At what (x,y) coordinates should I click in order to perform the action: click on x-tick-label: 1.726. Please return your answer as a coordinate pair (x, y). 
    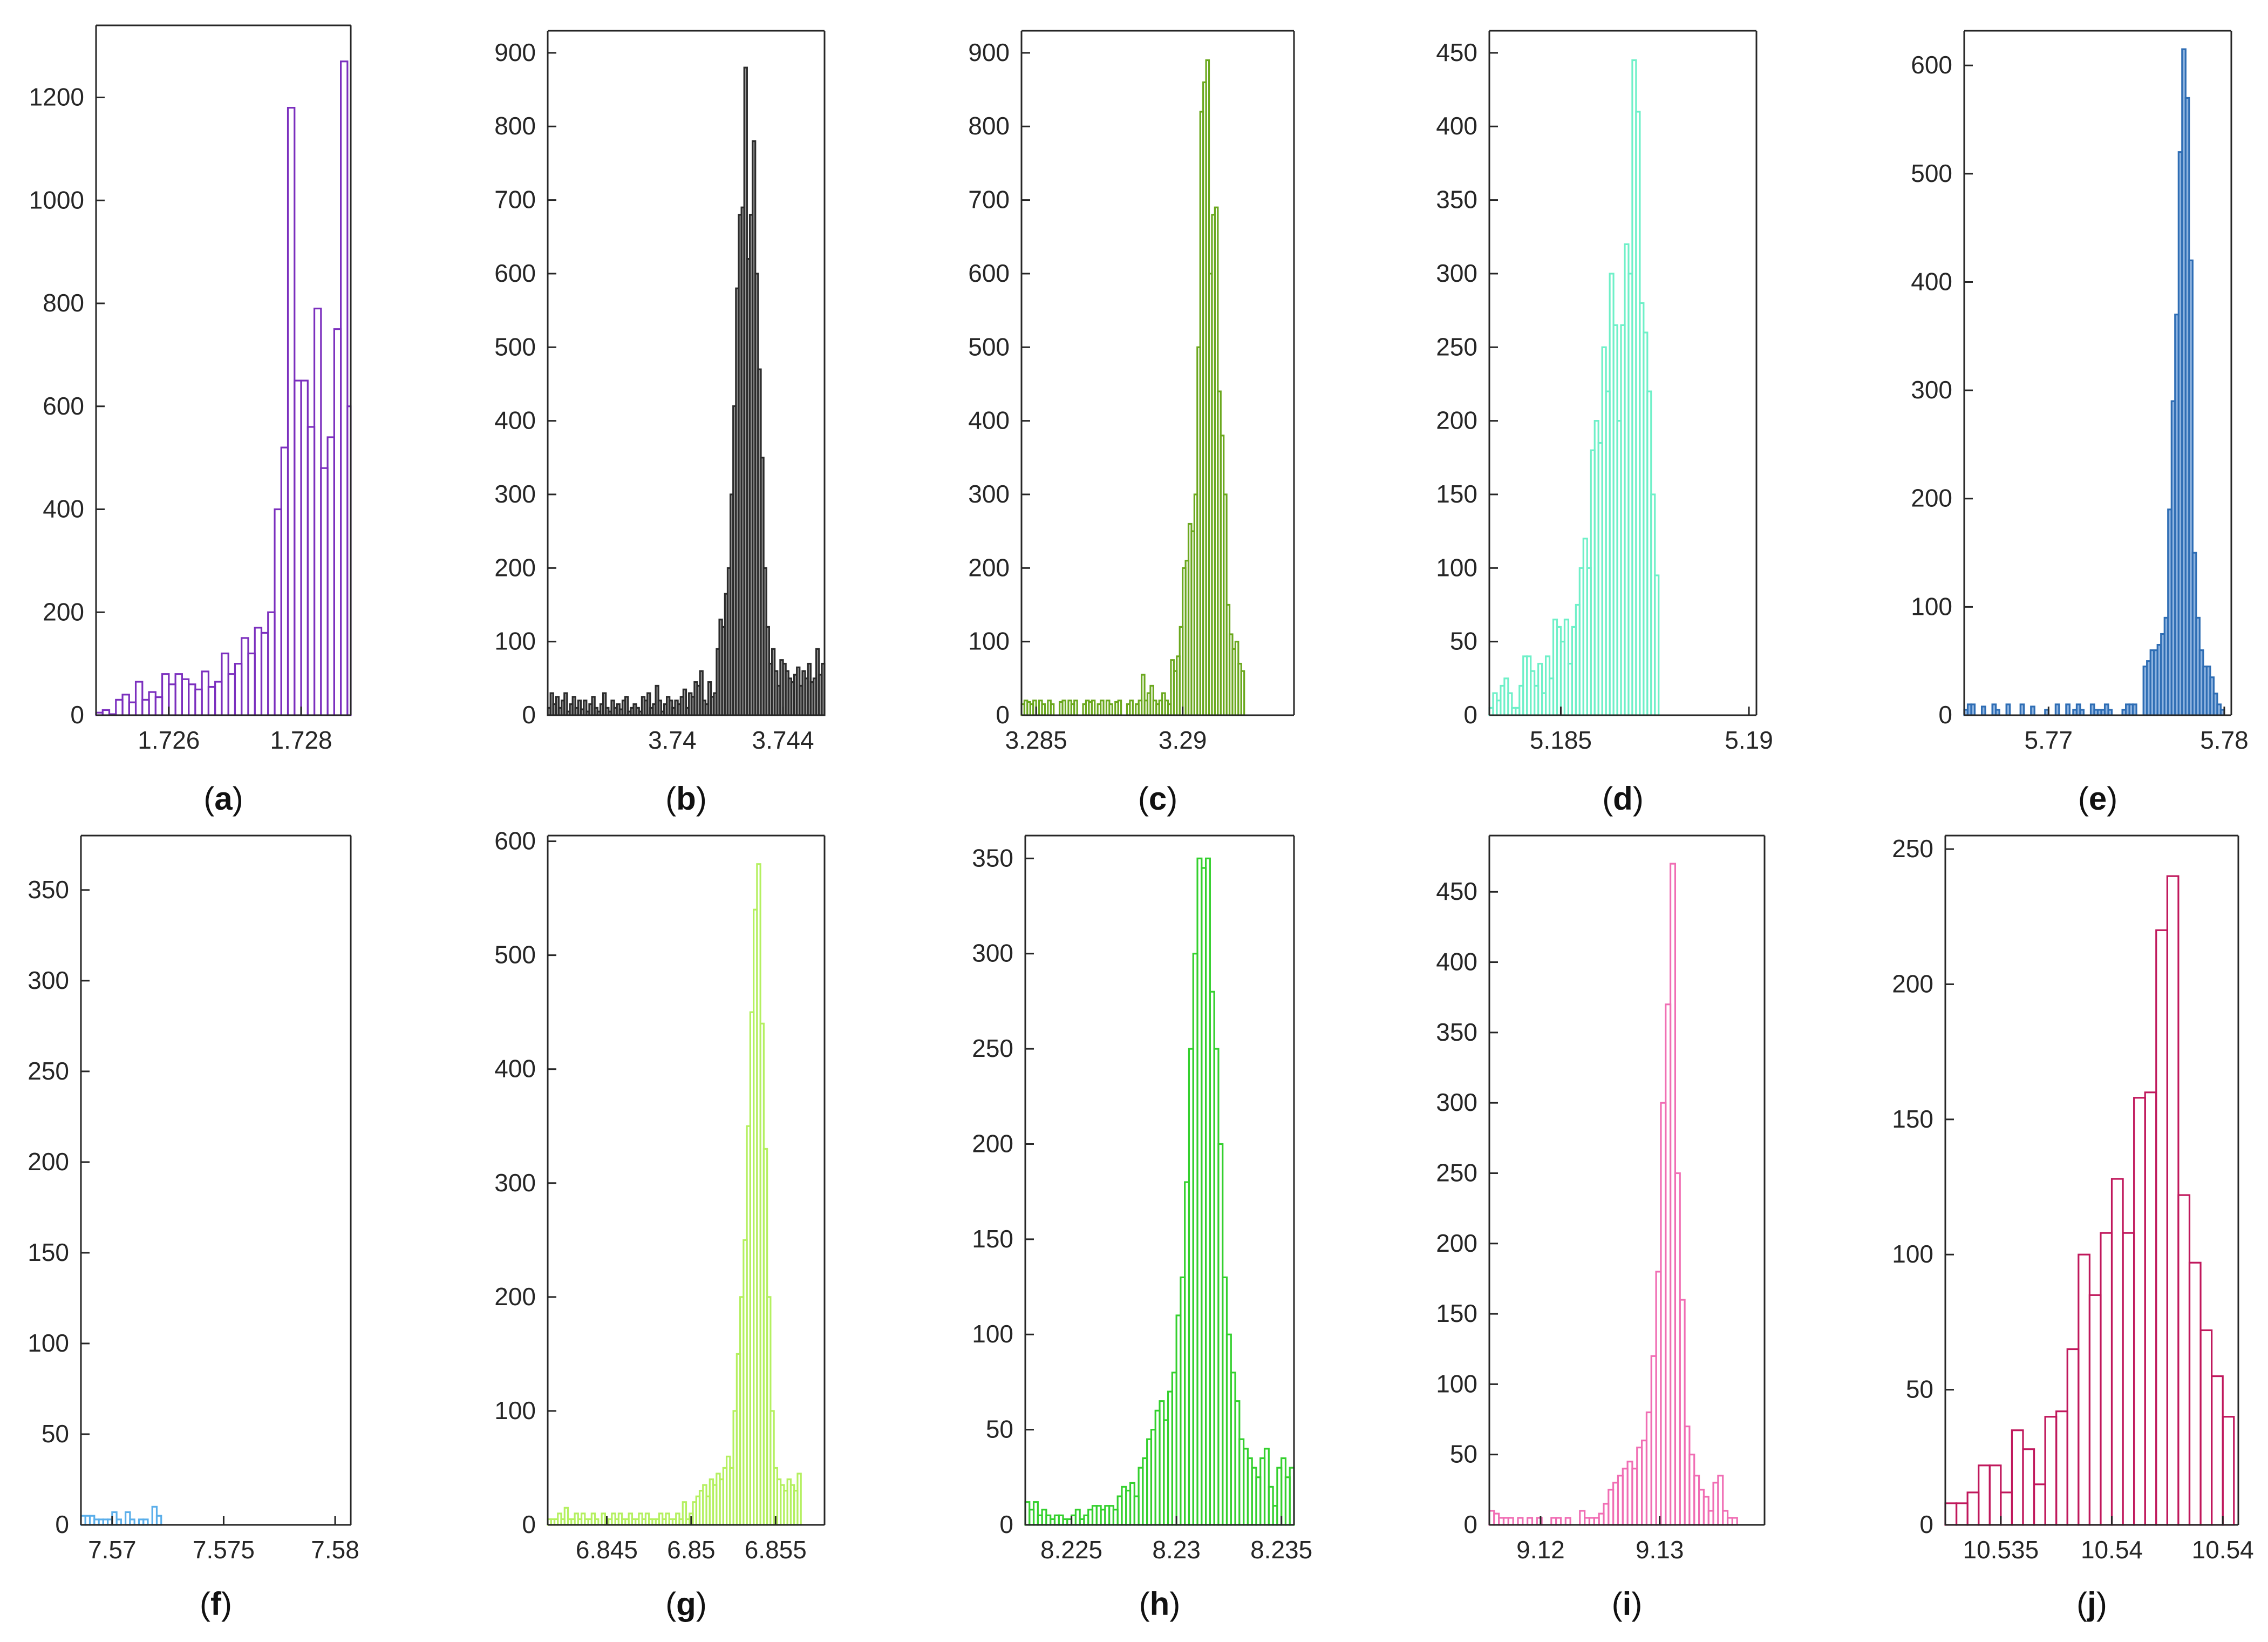
    Looking at the image, I should click on (169, 740).